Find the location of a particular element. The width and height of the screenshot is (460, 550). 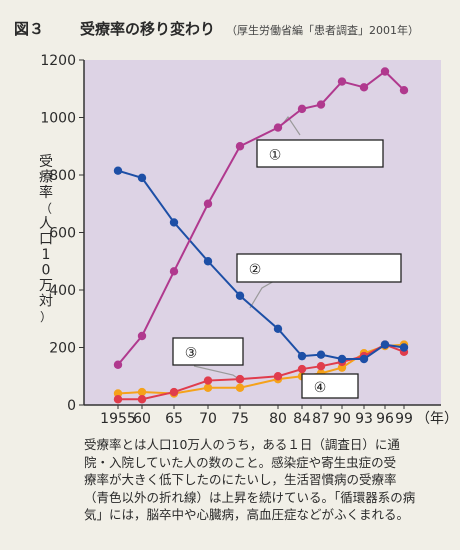

x-tick-label: 1955 is located at coordinates (118, 419).